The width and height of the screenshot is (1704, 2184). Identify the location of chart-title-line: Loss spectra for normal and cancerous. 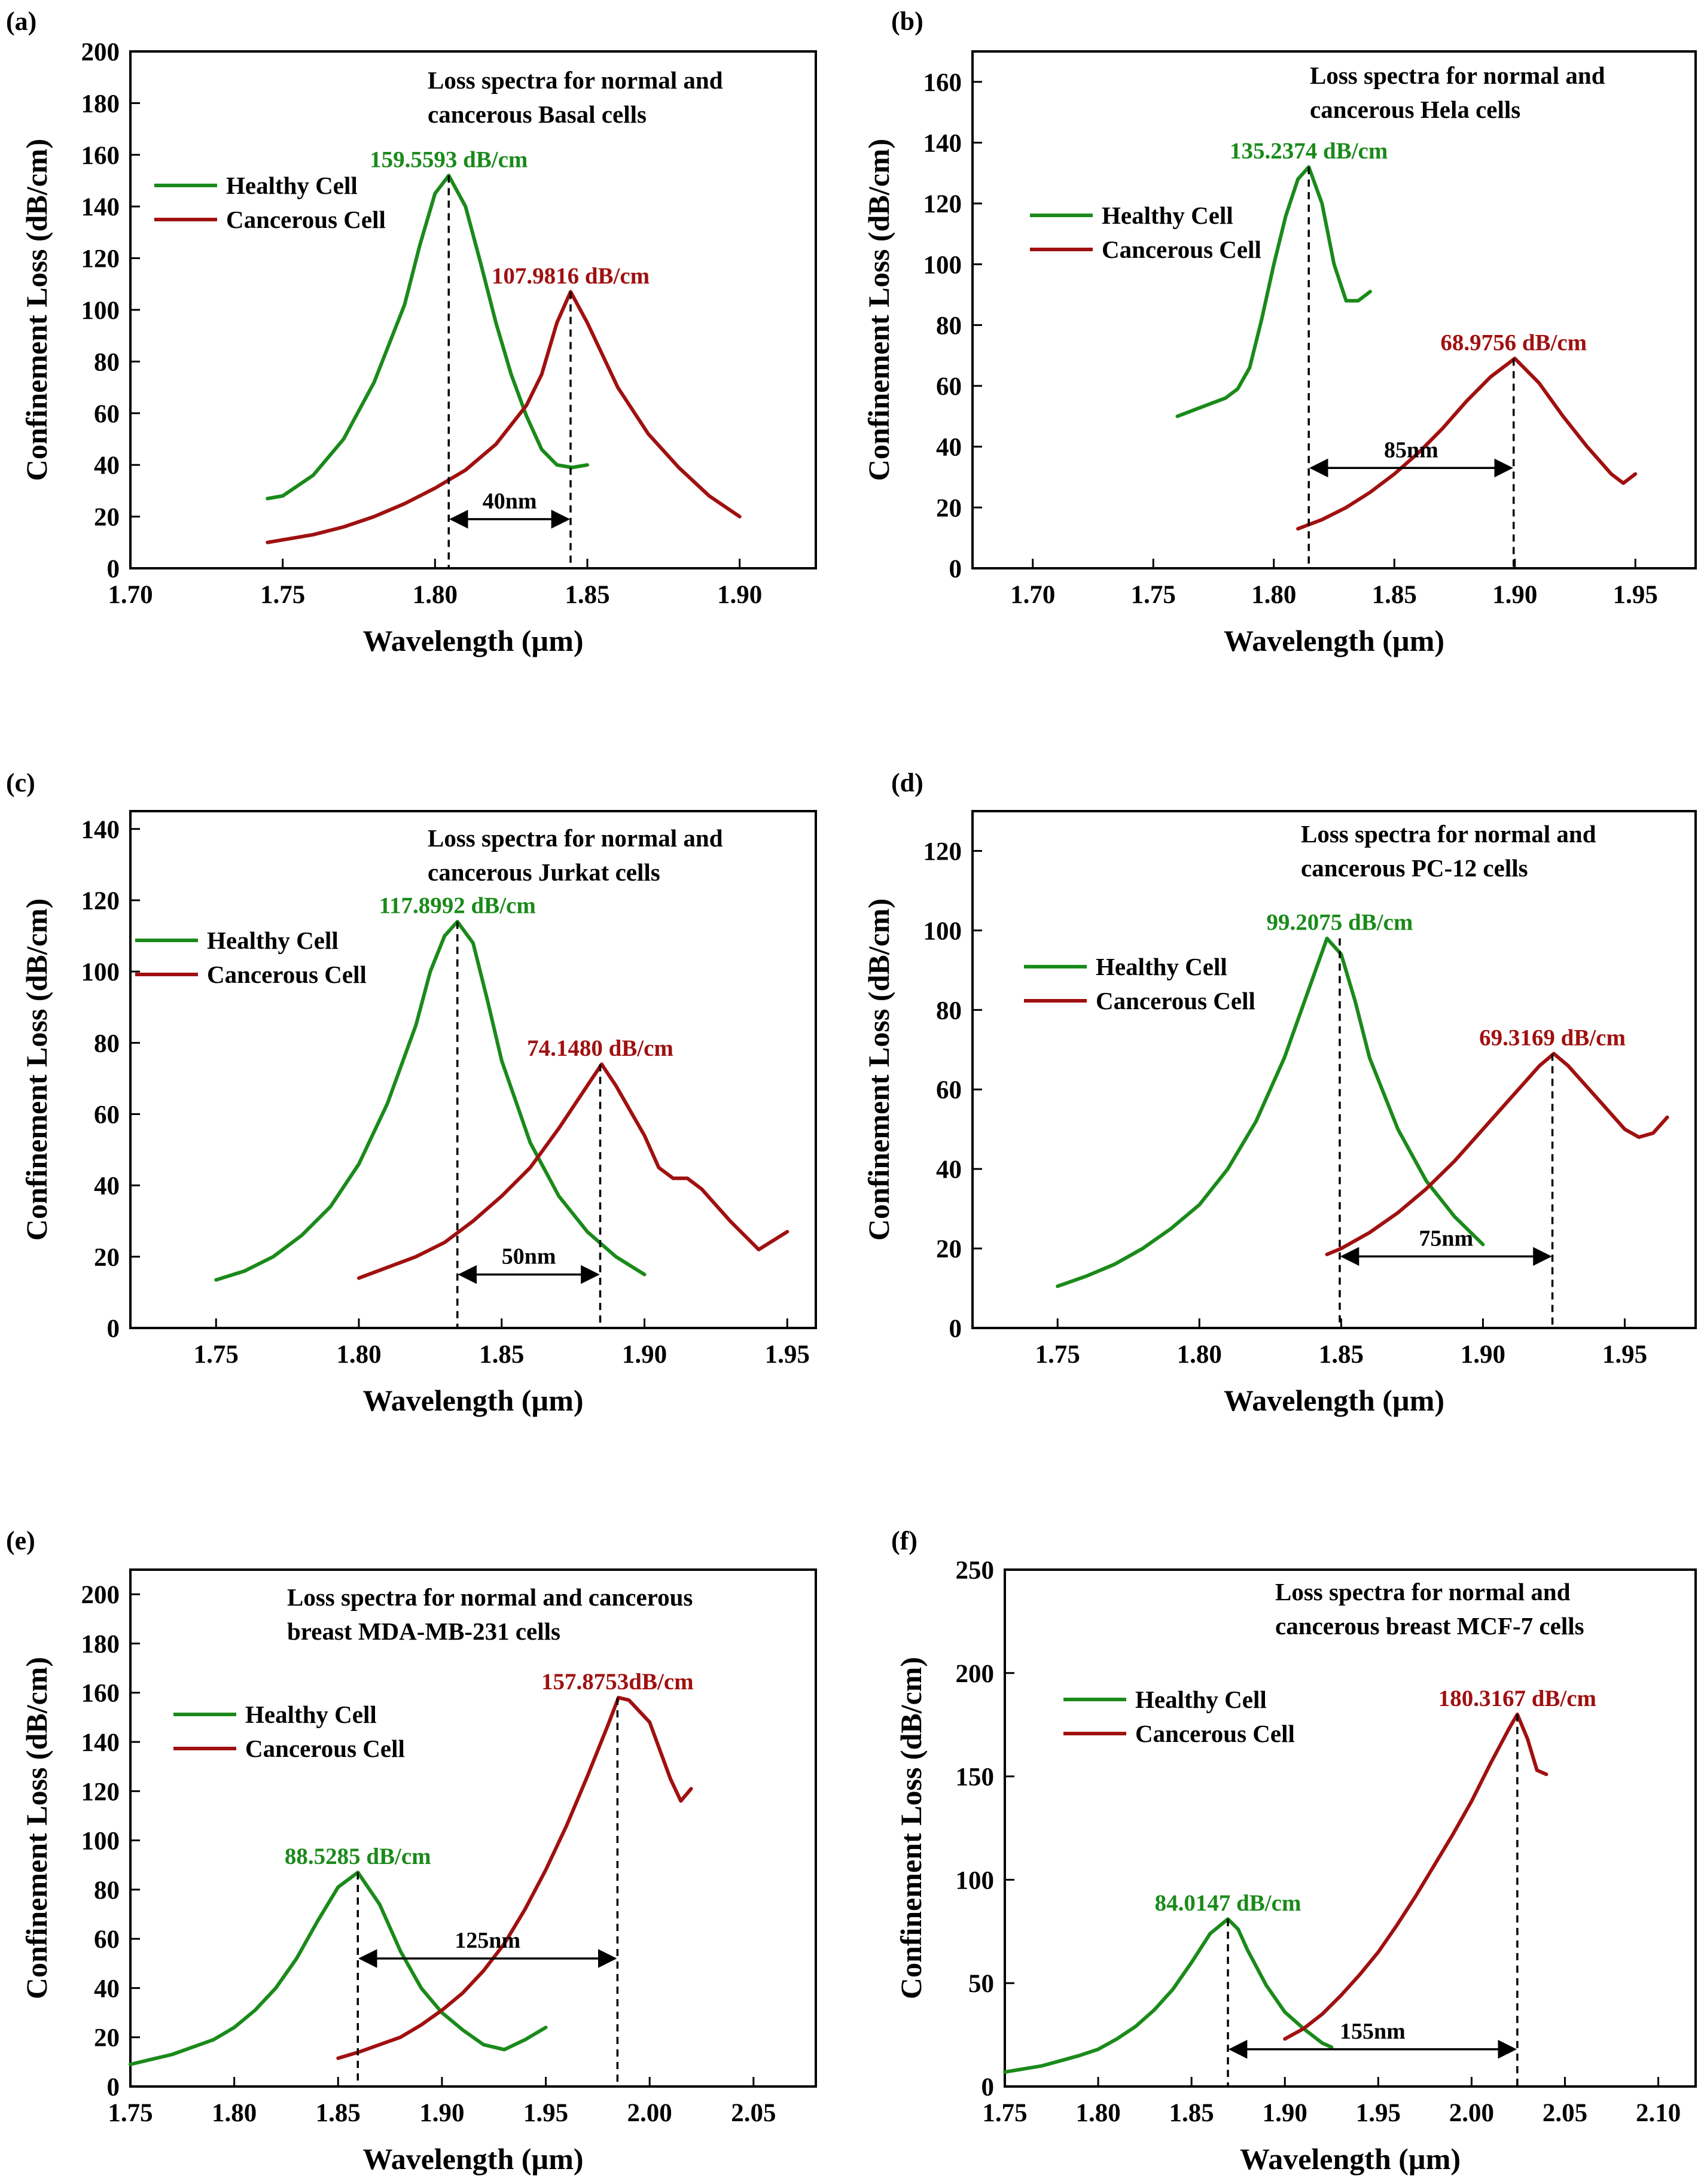
(490, 1597).